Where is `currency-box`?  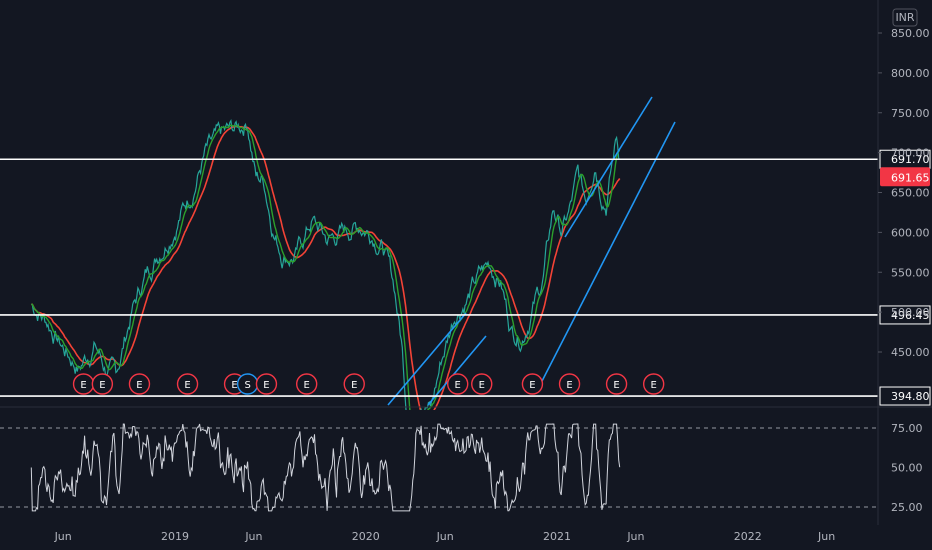 currency-box is located at coordinates (905, 17).